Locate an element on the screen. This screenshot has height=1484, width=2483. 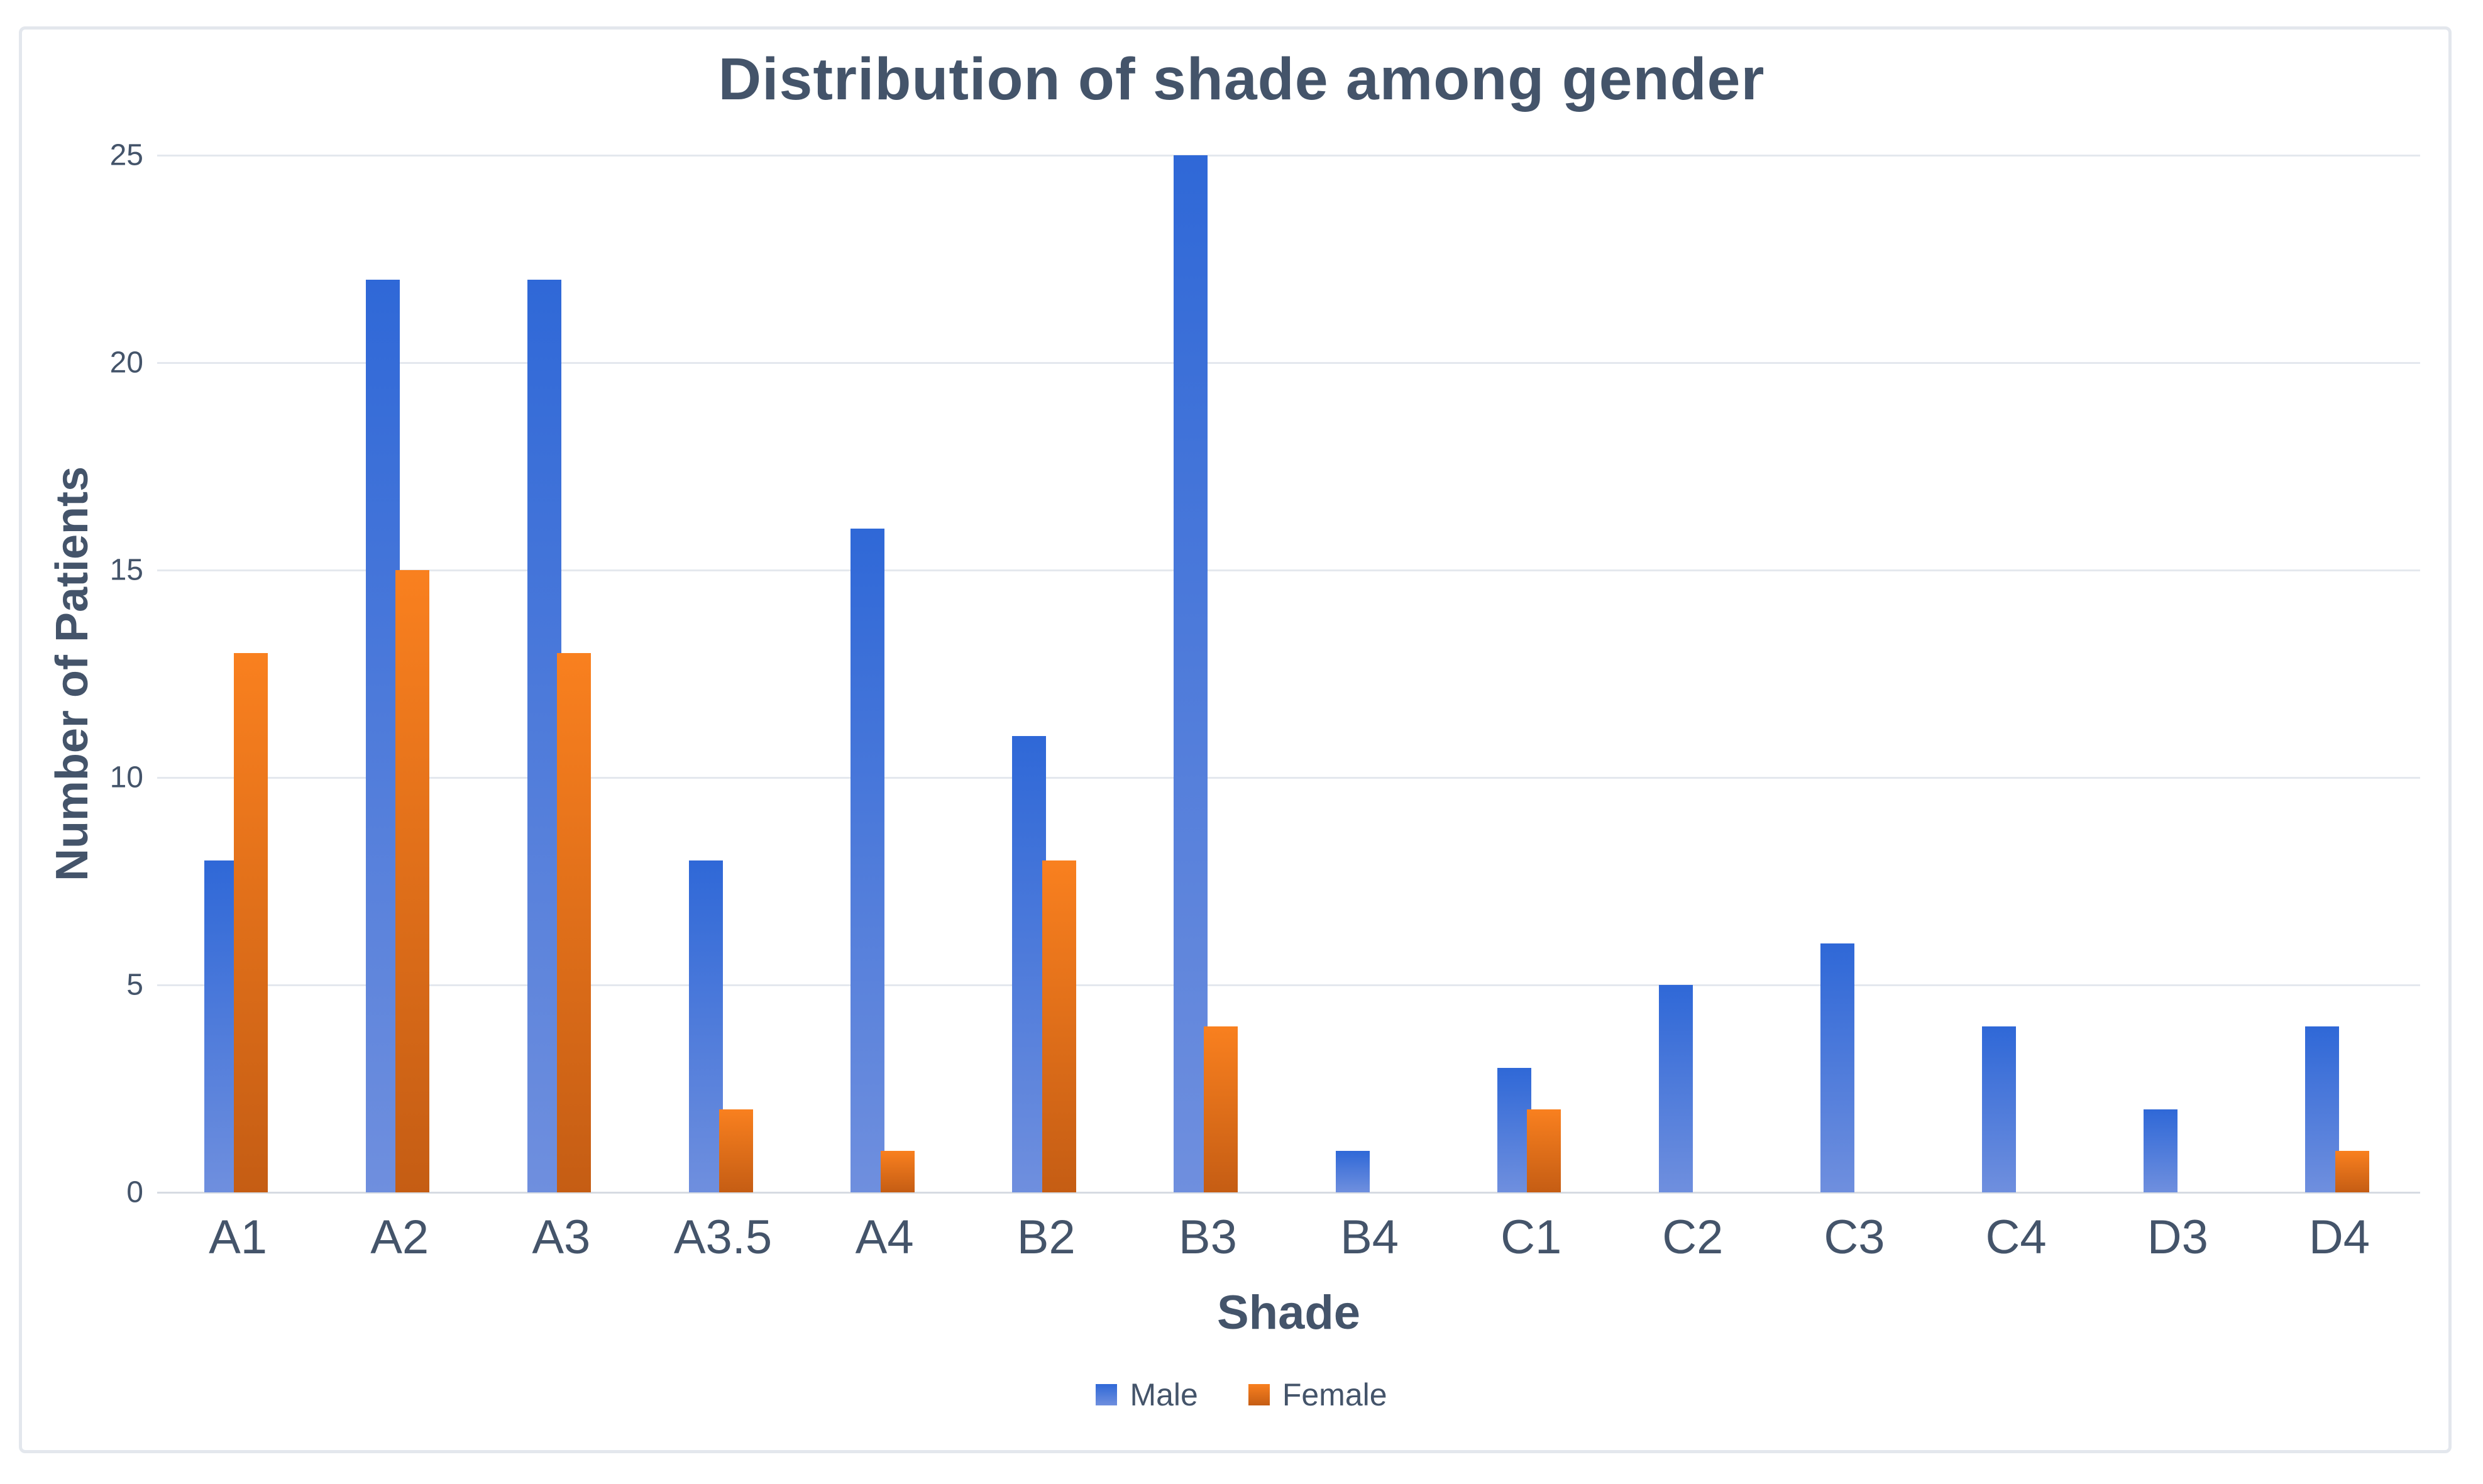
bar-male-A3.5 is located at coordinates (705, 1026).